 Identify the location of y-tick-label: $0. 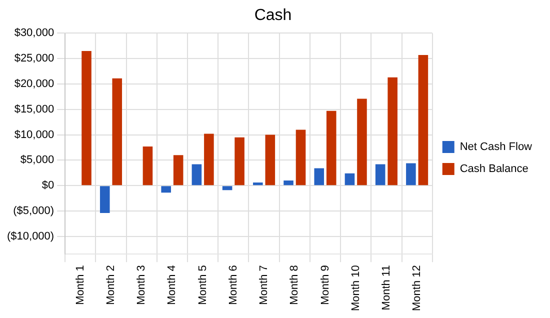
(48, 186).